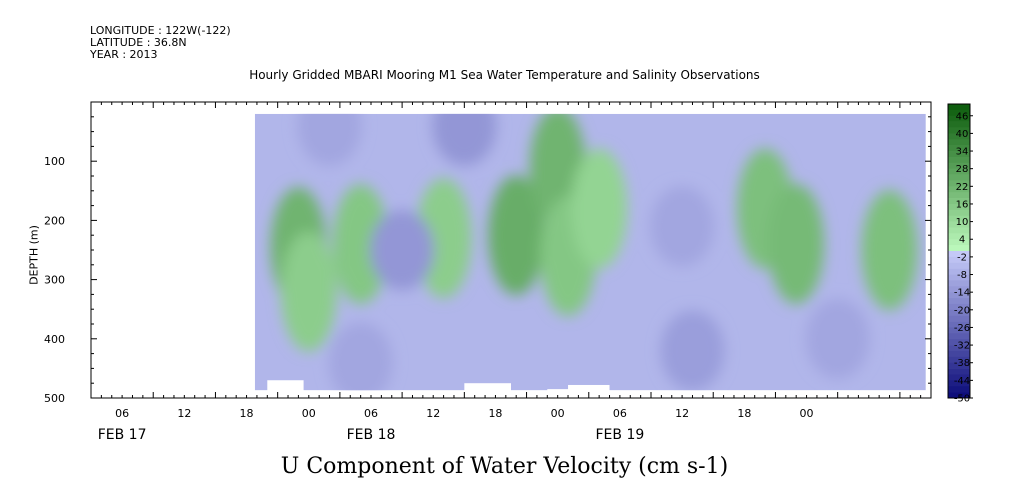 The image size is (1009, 504). What do you see at coordinates (962, 187) in the screenshot?
I see `colorbar-label: 22` at bounding box center [962, 187].